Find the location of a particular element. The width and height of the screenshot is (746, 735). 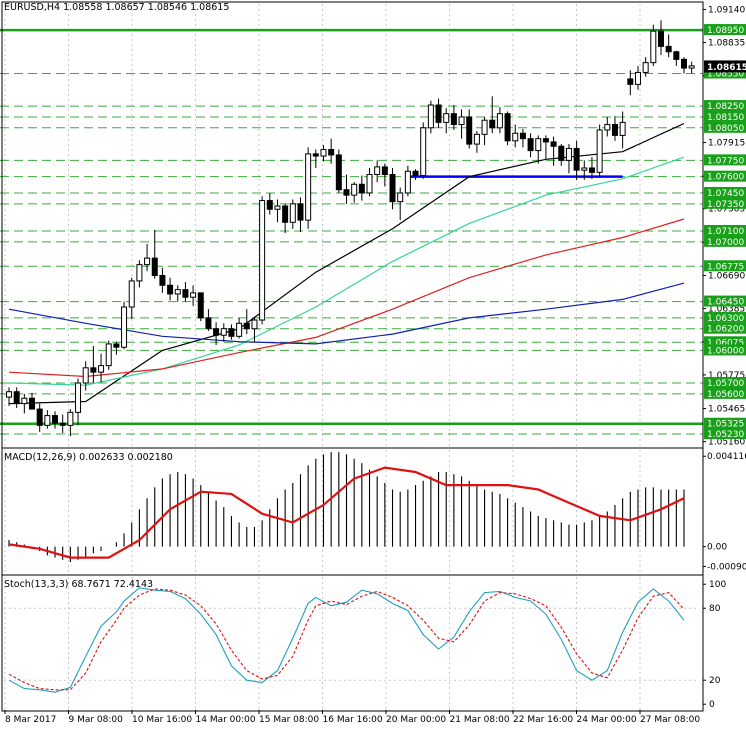

level-price-tag-text: 1.05700 is located at coordinates (725, 384).